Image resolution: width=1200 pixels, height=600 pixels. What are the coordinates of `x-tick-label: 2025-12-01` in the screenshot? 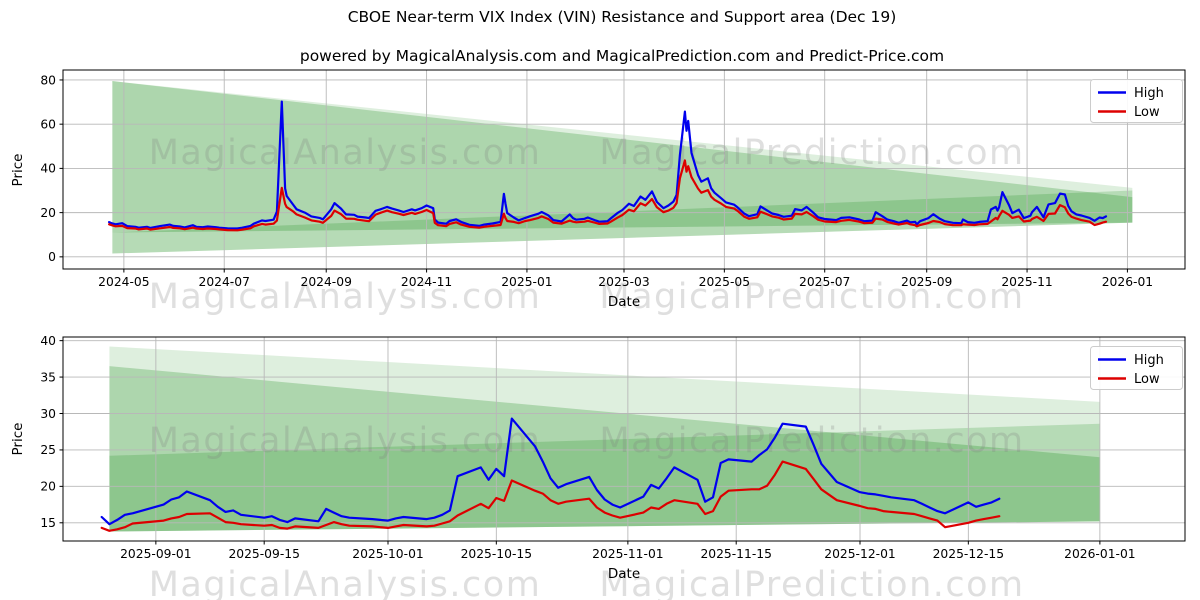 It's located at (859, 554).